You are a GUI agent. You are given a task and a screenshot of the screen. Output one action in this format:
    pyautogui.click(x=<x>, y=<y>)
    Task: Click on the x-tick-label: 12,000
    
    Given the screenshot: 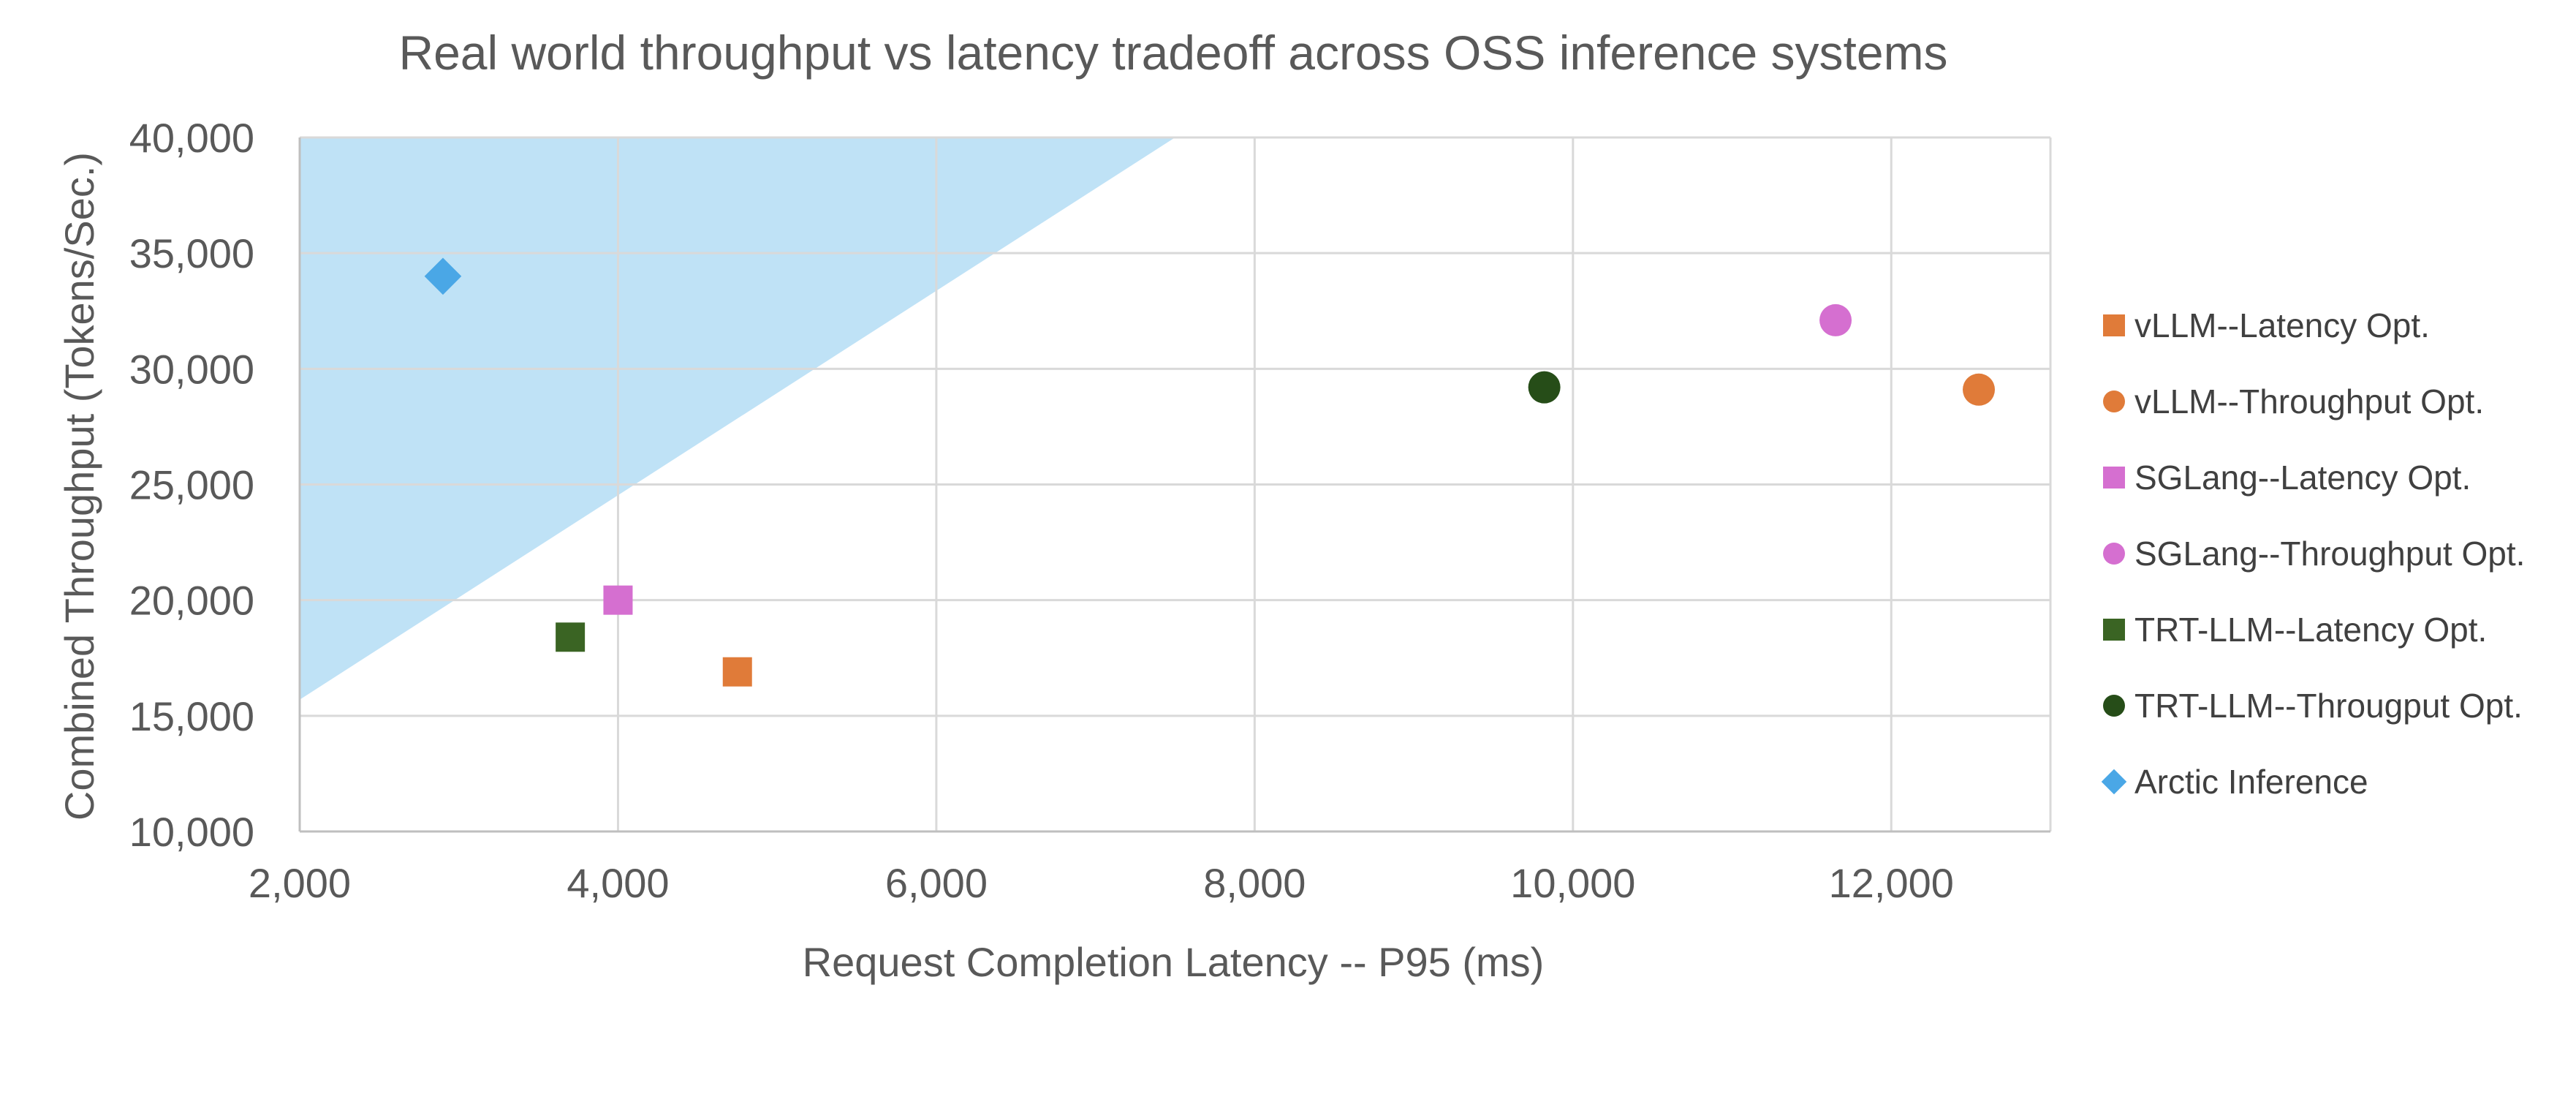 What is the action you would take?
    pyautogui.click(x=1891, y=883)
    